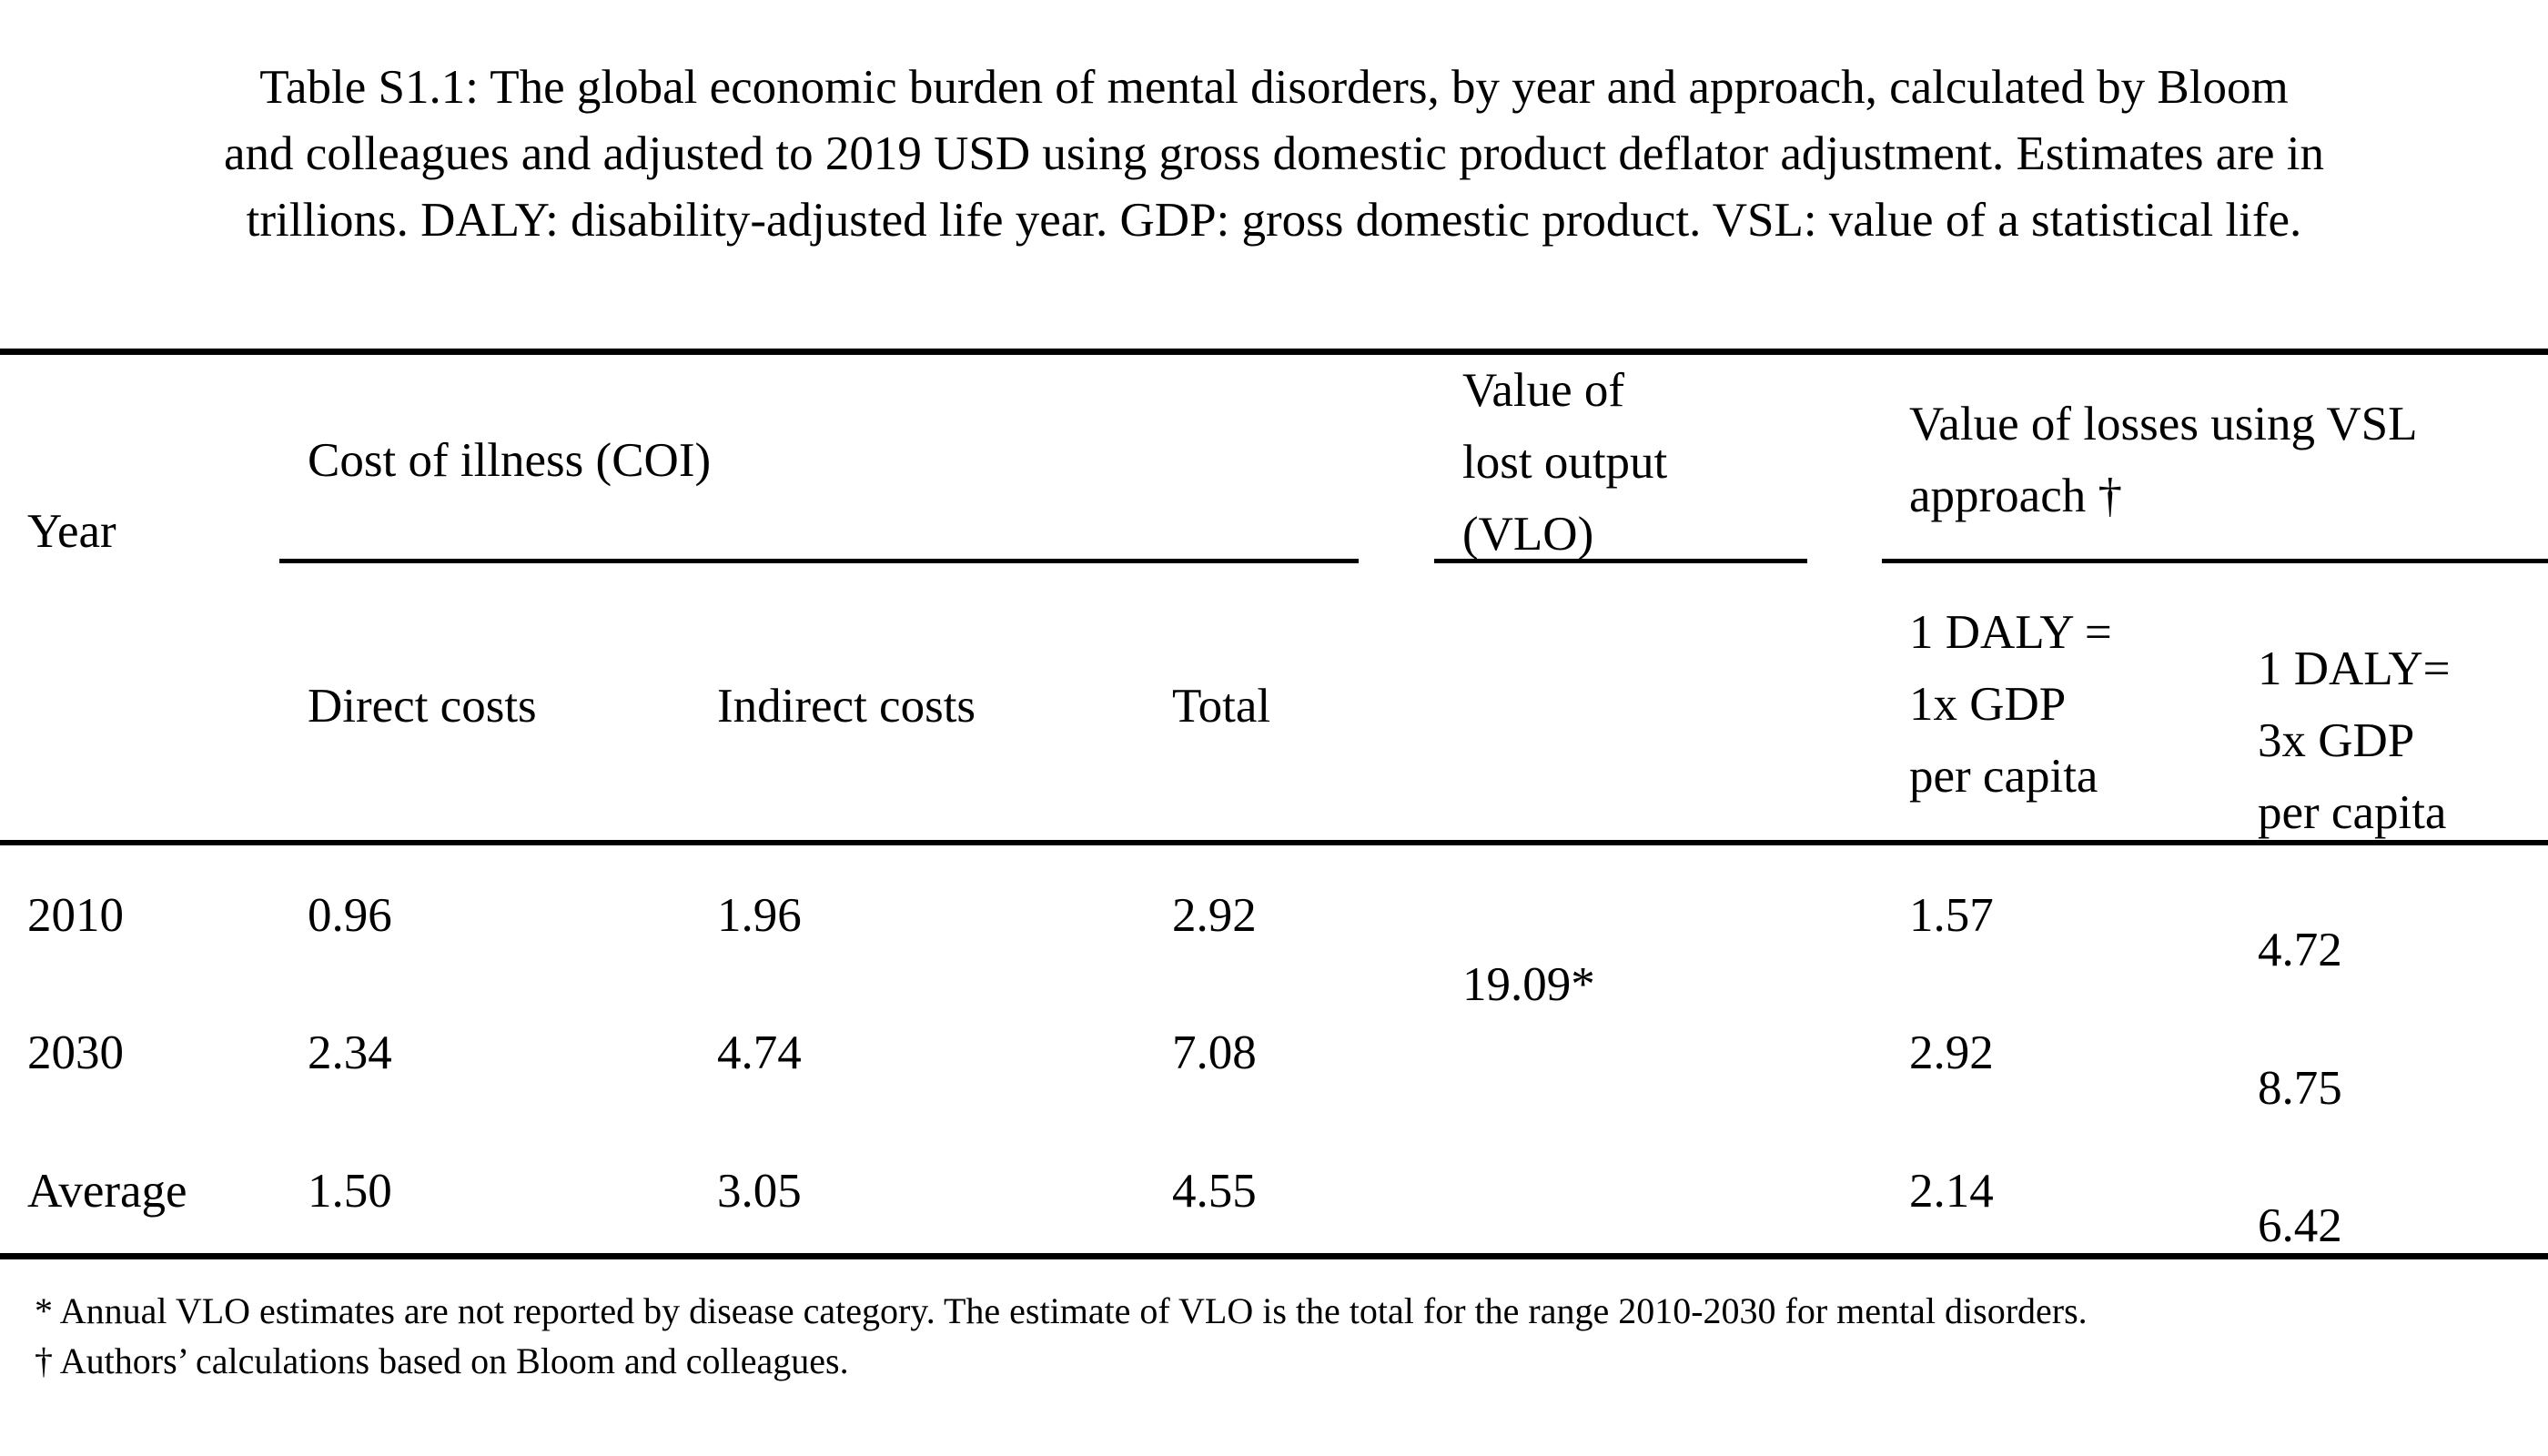  Describe the element at coordinates (350, 1052) in the screenshot. I see `cell-direct: 2.34` at that location.